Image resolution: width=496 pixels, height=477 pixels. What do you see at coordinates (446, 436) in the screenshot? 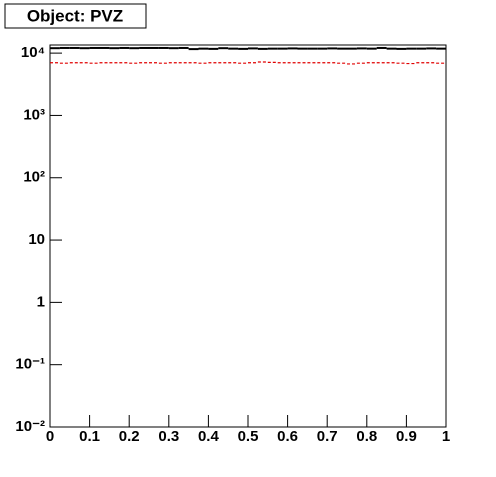
I see `x-tick-label: 1` at bounding box center [446, 436].